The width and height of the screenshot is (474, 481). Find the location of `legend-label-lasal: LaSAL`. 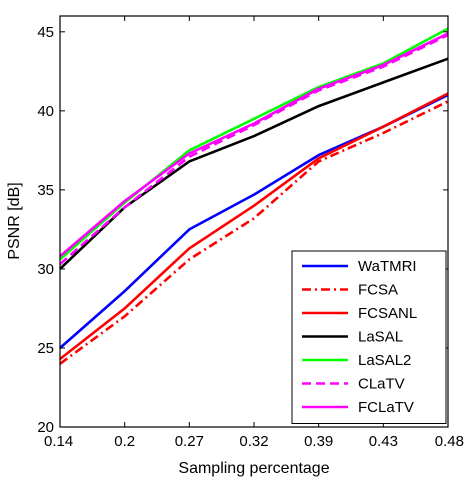

legend-label-lasal: LaSAL is located at coordinates (380, 337).